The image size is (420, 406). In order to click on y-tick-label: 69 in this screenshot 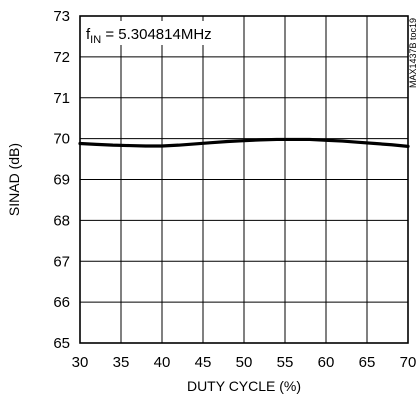, I will do `click(61, 180)`.